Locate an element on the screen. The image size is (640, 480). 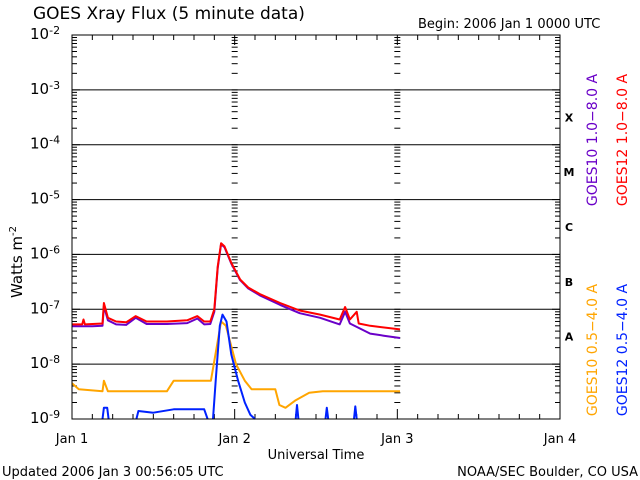
legend-entry: GOES12 1.0−8.0 A is located at coordinates (623, 140).